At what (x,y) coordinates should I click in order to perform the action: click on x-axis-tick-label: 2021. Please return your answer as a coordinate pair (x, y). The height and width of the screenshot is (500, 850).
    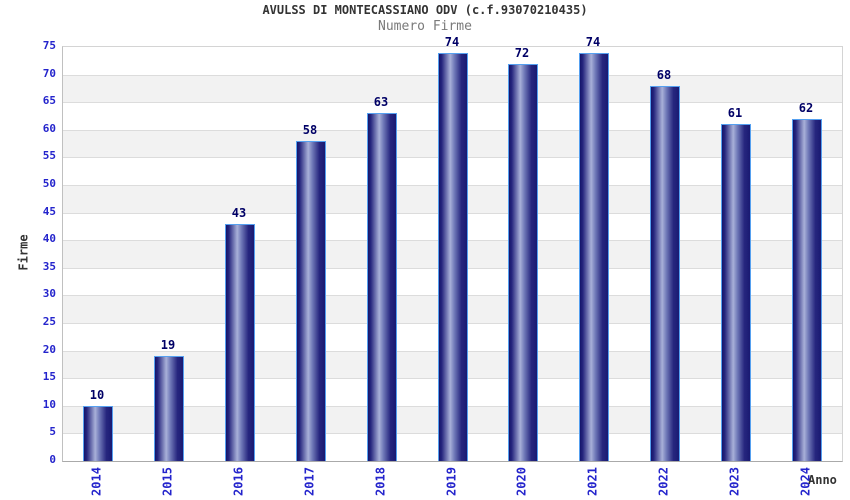
    Looking at the image, I should click on (592, 481).